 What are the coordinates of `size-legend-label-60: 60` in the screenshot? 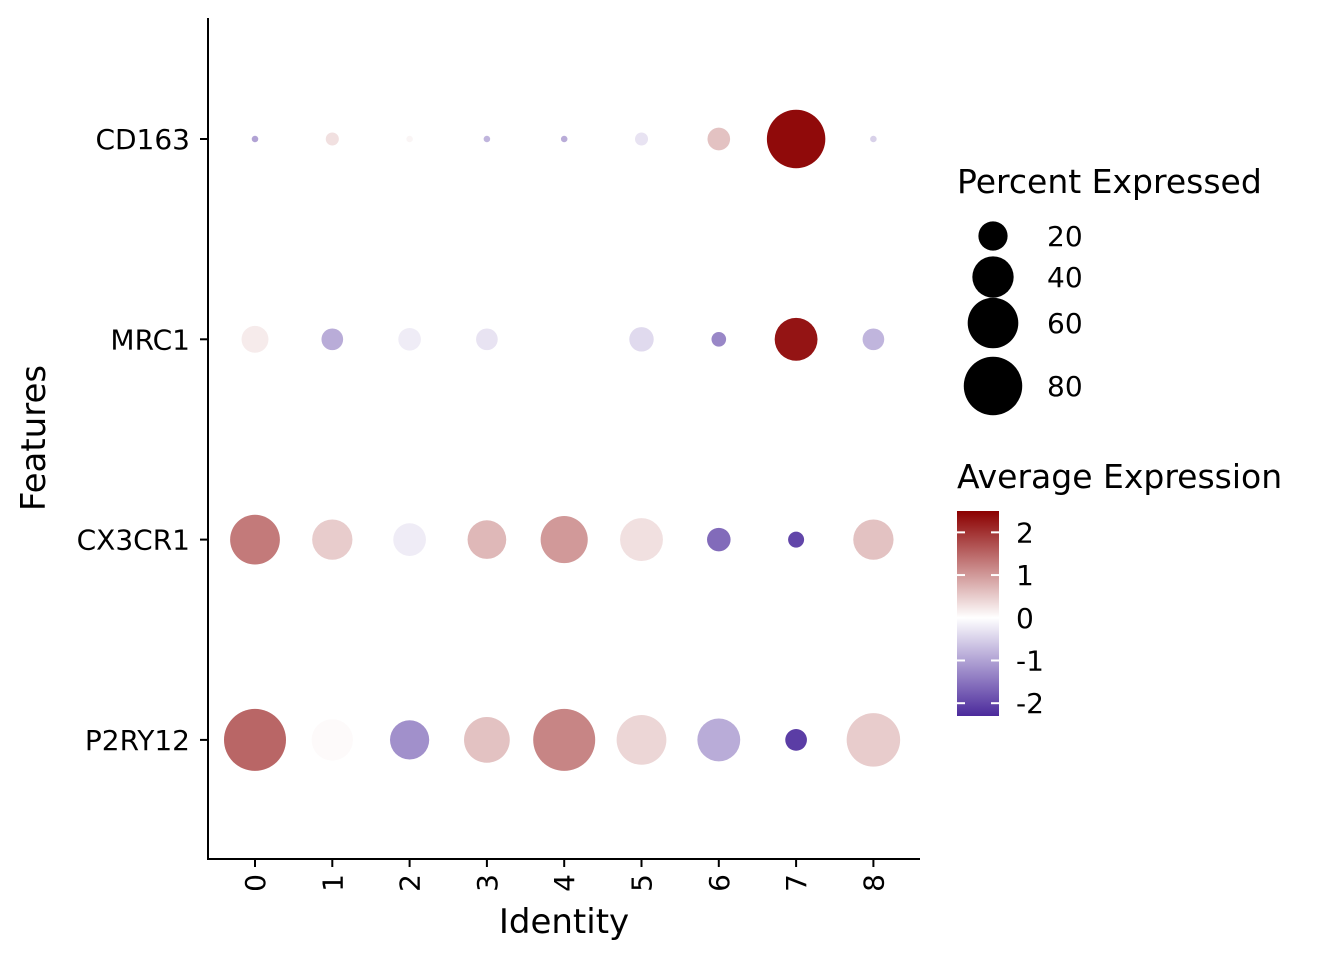 It's located at (1065, 323).